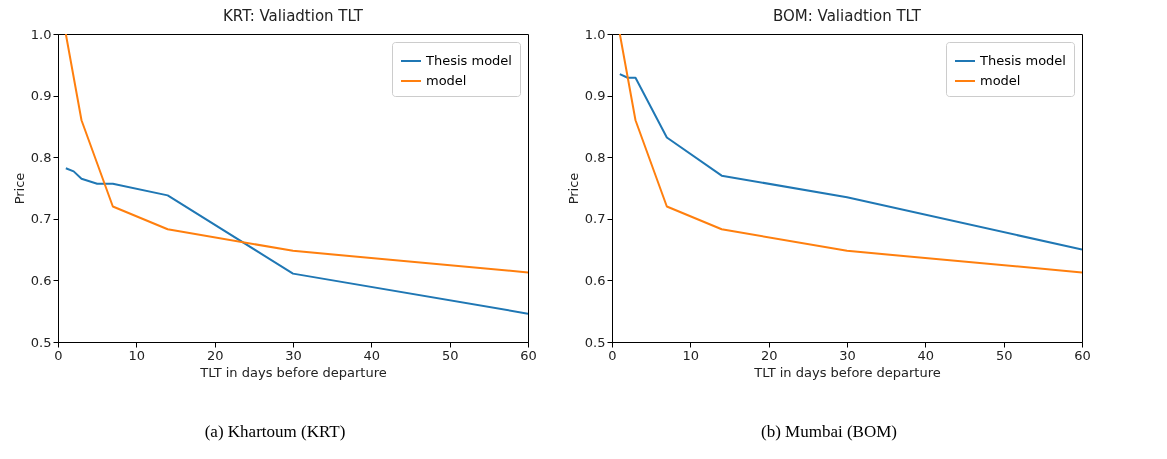  What do you see at coordinates (847, 16) in the screenshot?
I see `chart-title: BOM: Valiadtion TLT` at bounding box center [847, 16].